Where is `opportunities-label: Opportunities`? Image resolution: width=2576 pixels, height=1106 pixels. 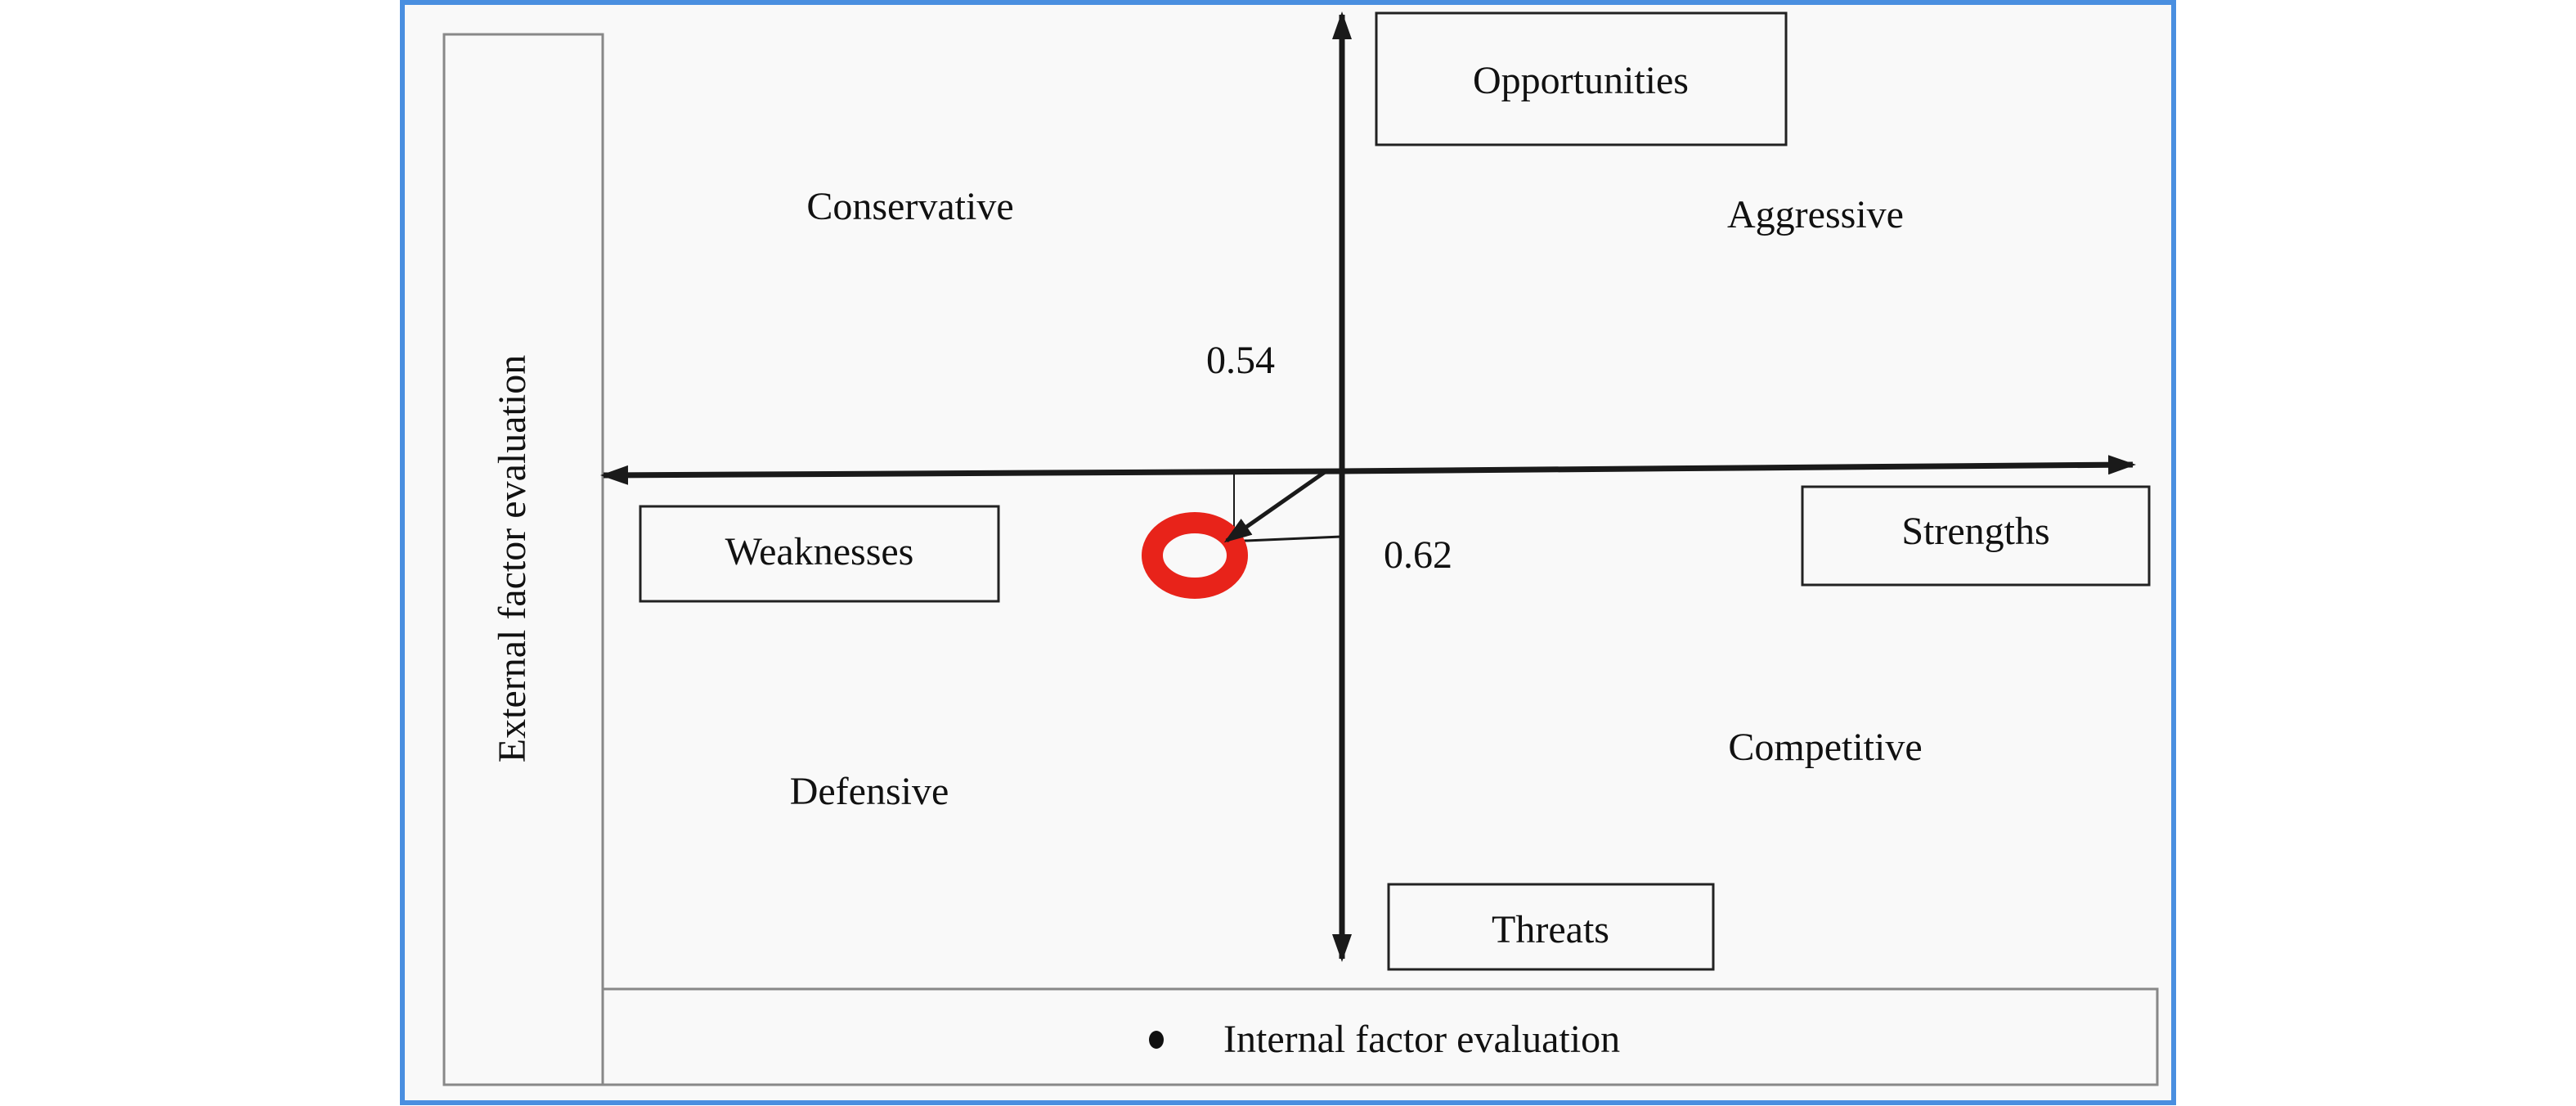
opportunities-label: Opportunities is located at coordinates (1581, 80).